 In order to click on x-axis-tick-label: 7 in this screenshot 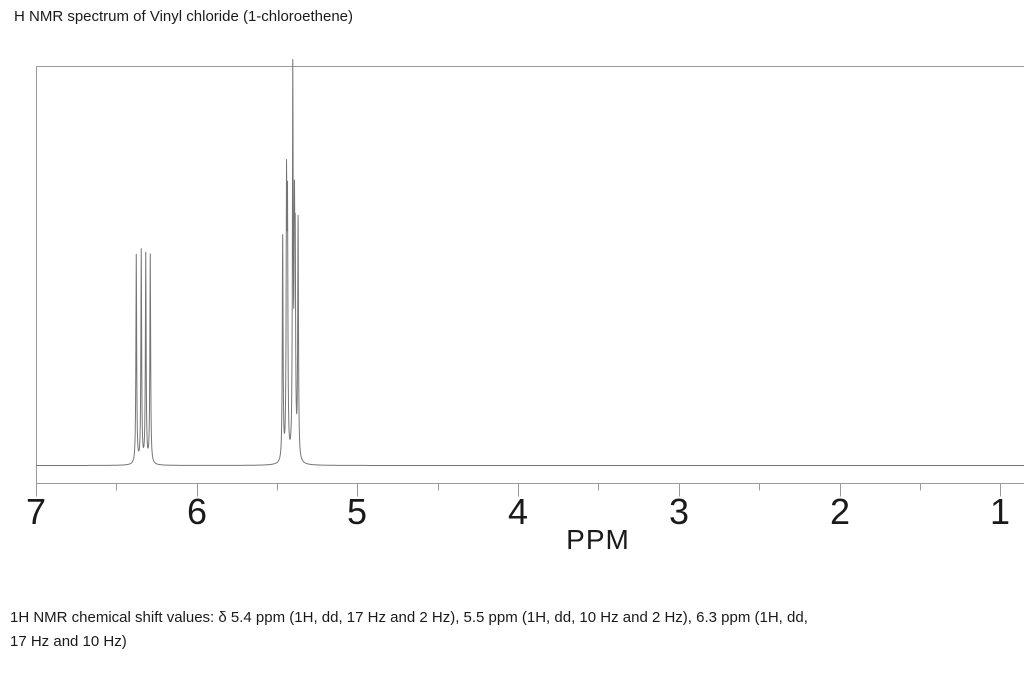, I will do `click(36, 511)`.